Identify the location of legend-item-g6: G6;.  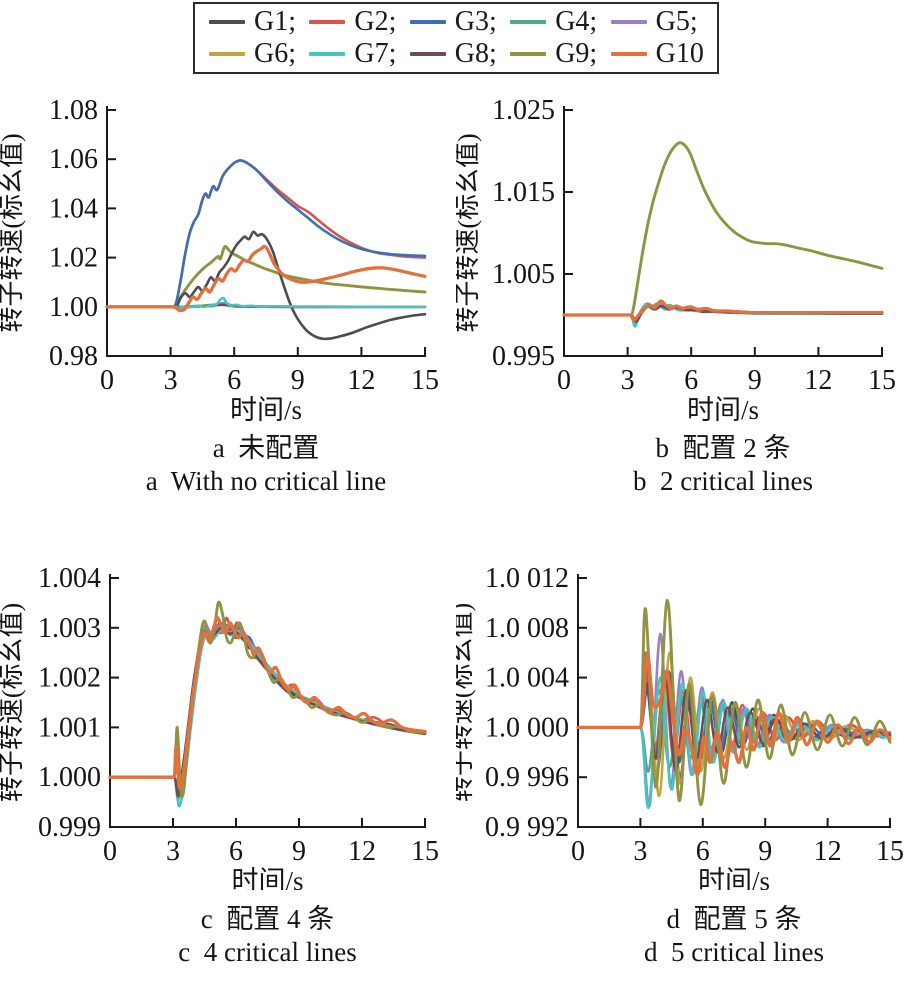
(259, 54).